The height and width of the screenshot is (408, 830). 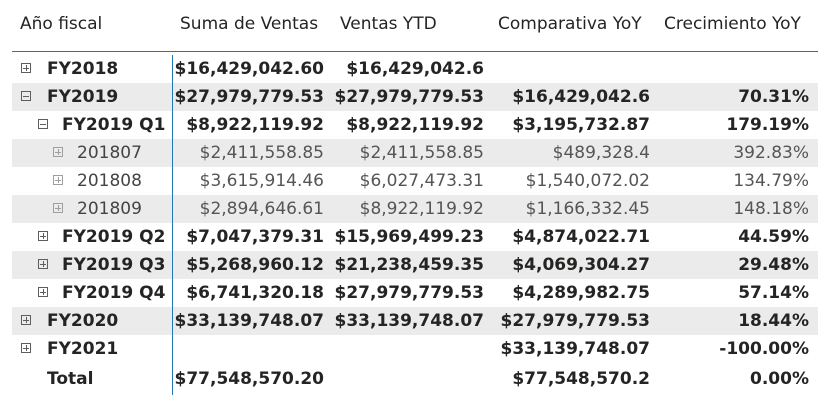 What do you see at coordinates (771, 153) in the screenshot?
I see `cell-growth: 392.83%` at bounding box center [771, 153].